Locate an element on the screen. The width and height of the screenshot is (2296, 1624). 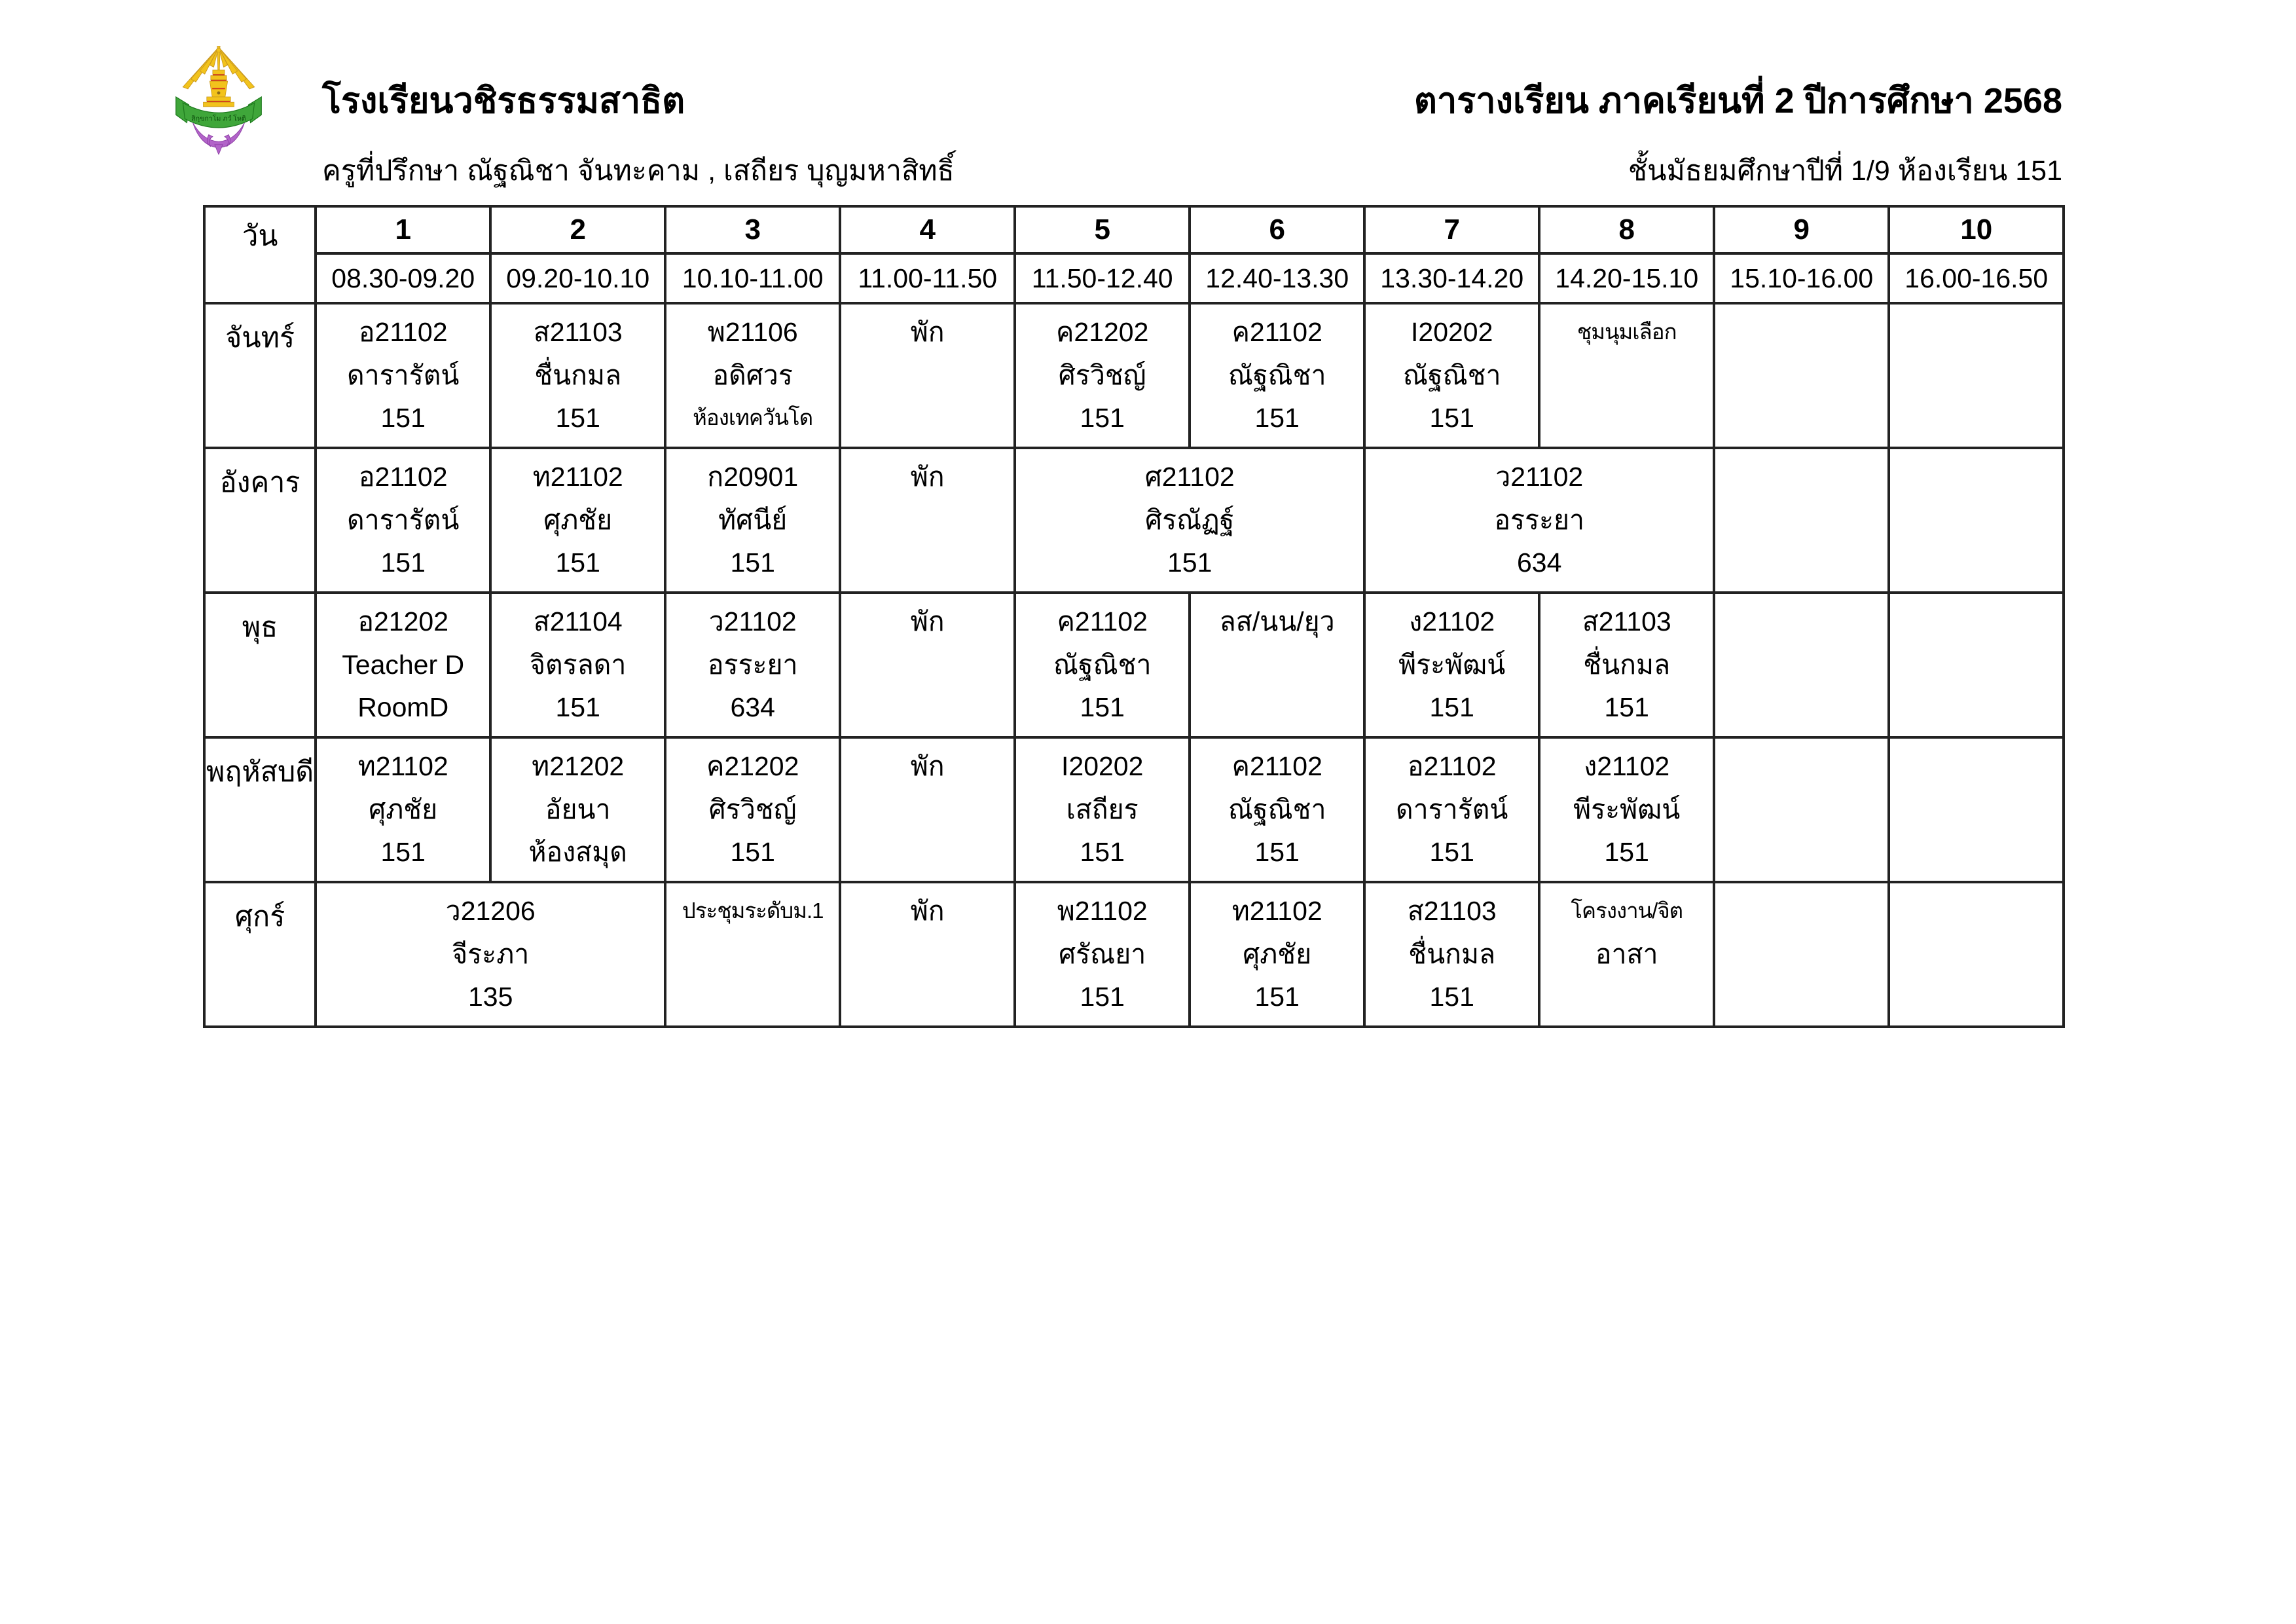
period-number-row: วัน 1 2 3 4 5 6 7 8 9 10 is located at coordinates (1134, 254).